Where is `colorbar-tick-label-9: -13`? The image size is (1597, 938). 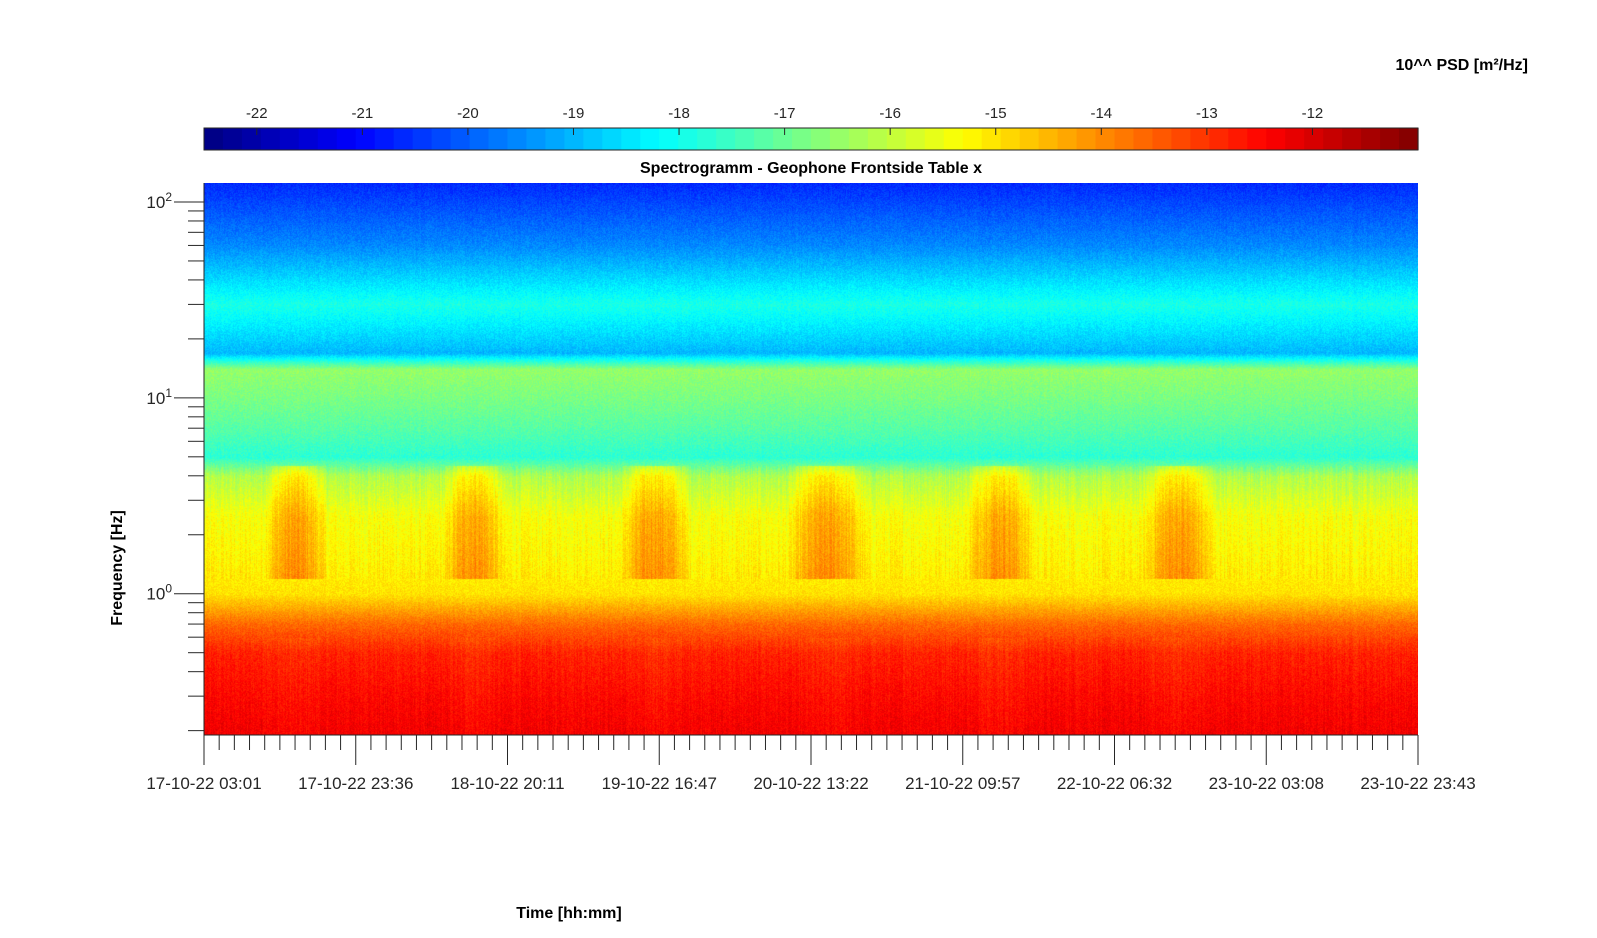
colorbar-tick-label-9: -13 is located at coordinates (1207, 113).